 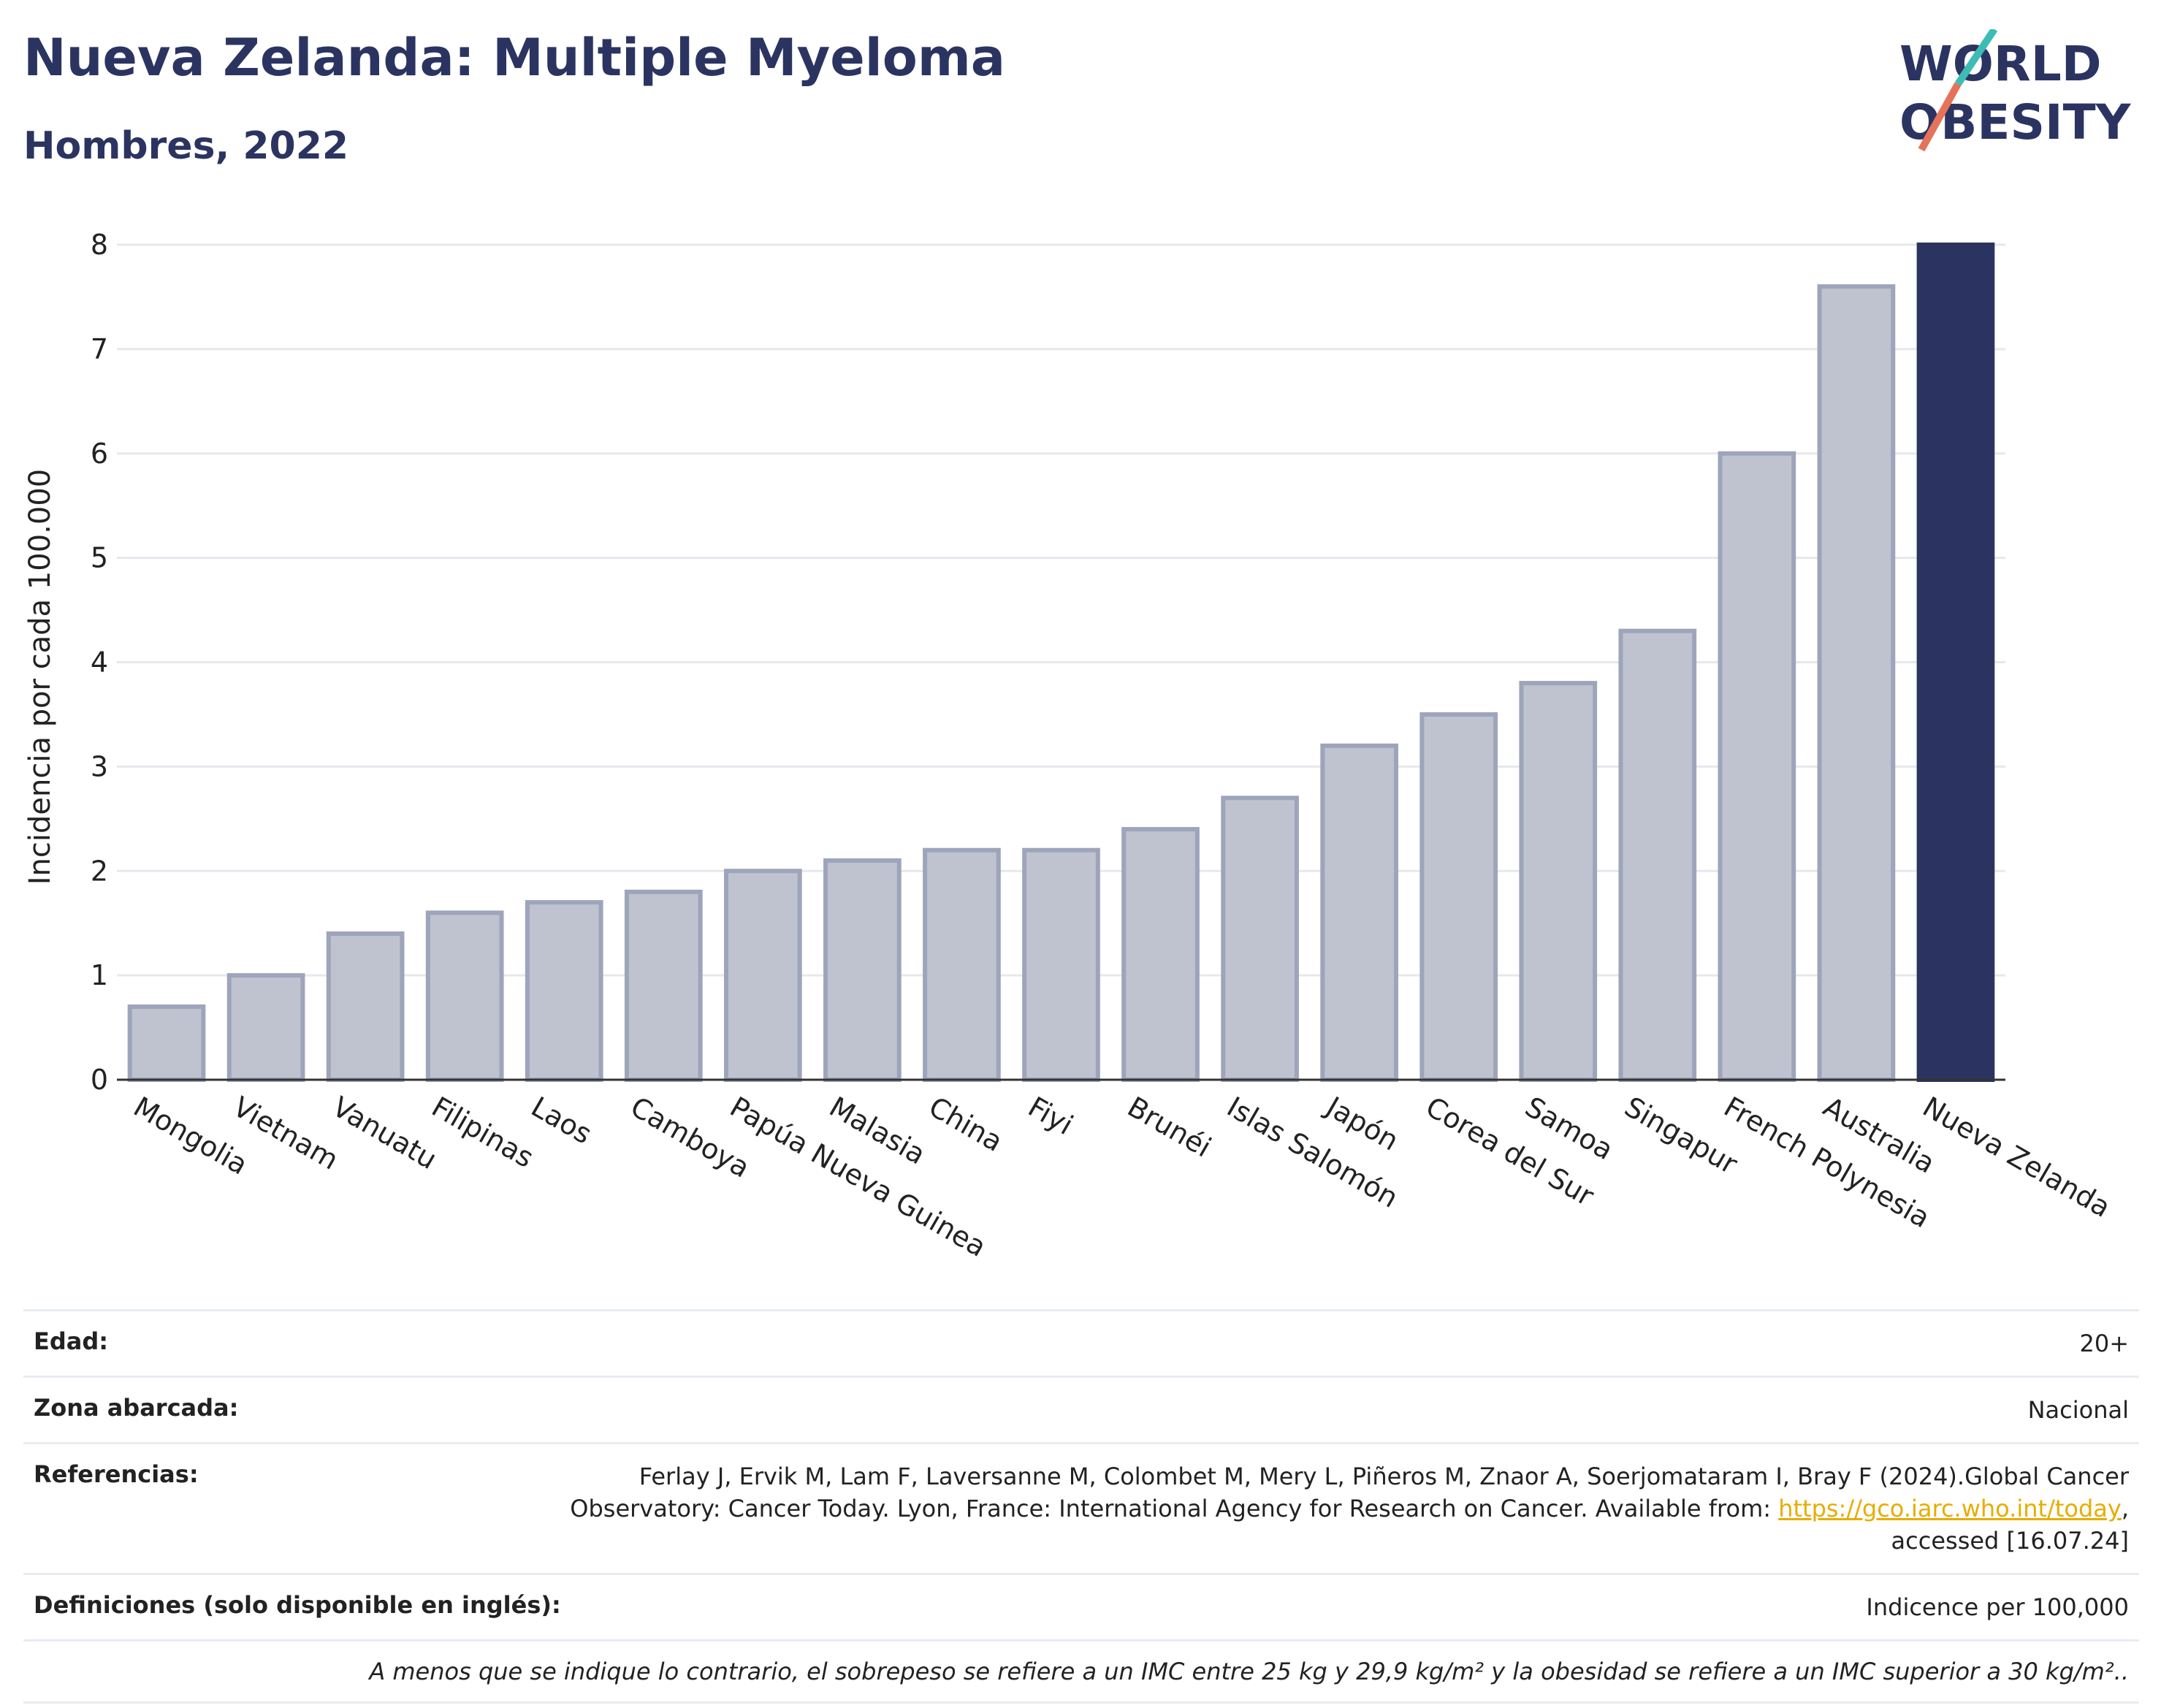 What do you see at coordinates (514, 58) in the screenshot?
I see `page-title: Nueva Zelanda: Multiple Myeloma` at bounding box center [514, 58].